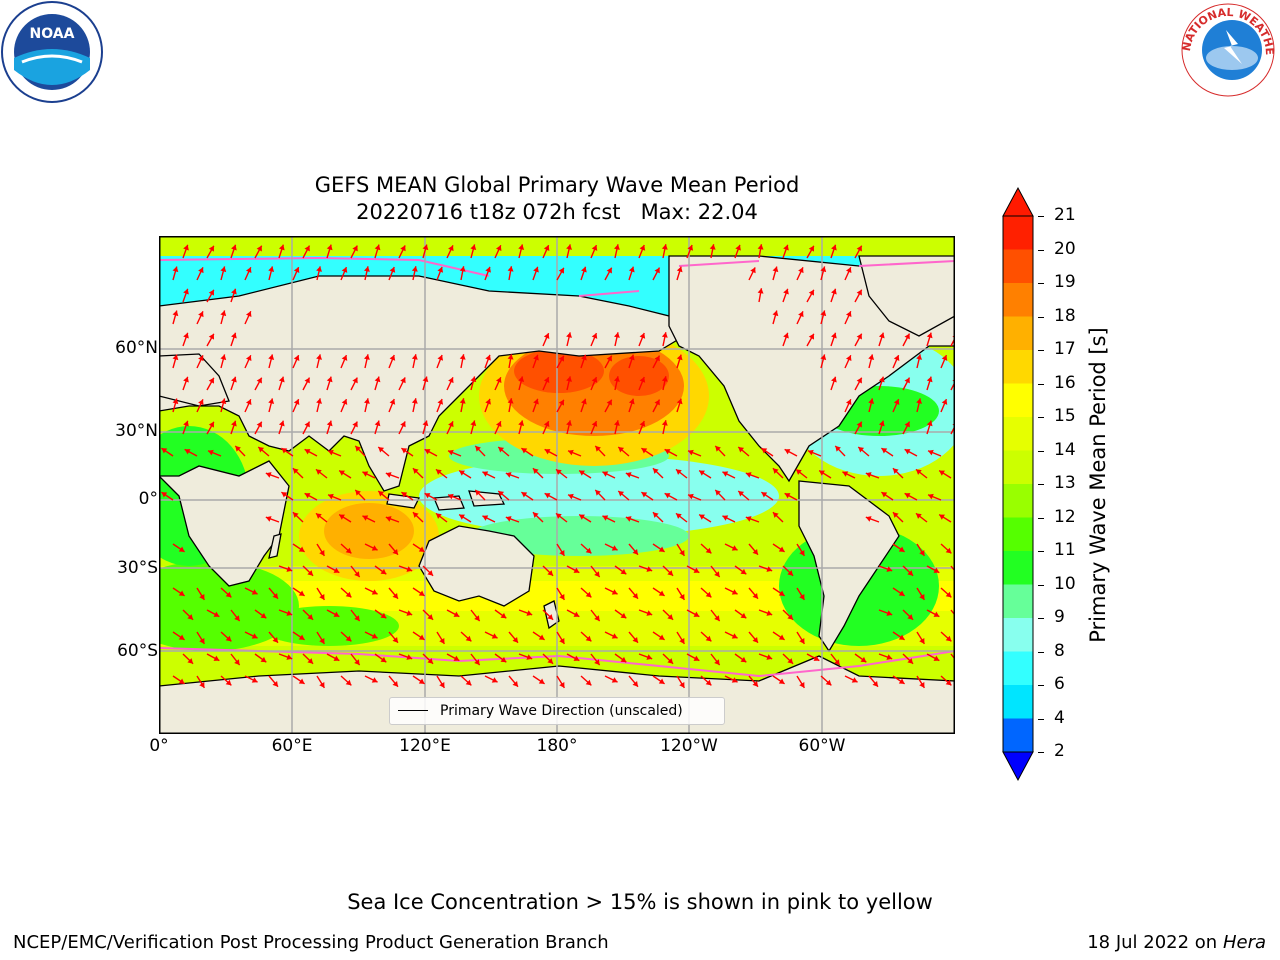 The image size is (1280, 960). Describe the element at coordinates (1065, 416) in the screenshot. I see `colorbar-tick-label: 15` at that location.